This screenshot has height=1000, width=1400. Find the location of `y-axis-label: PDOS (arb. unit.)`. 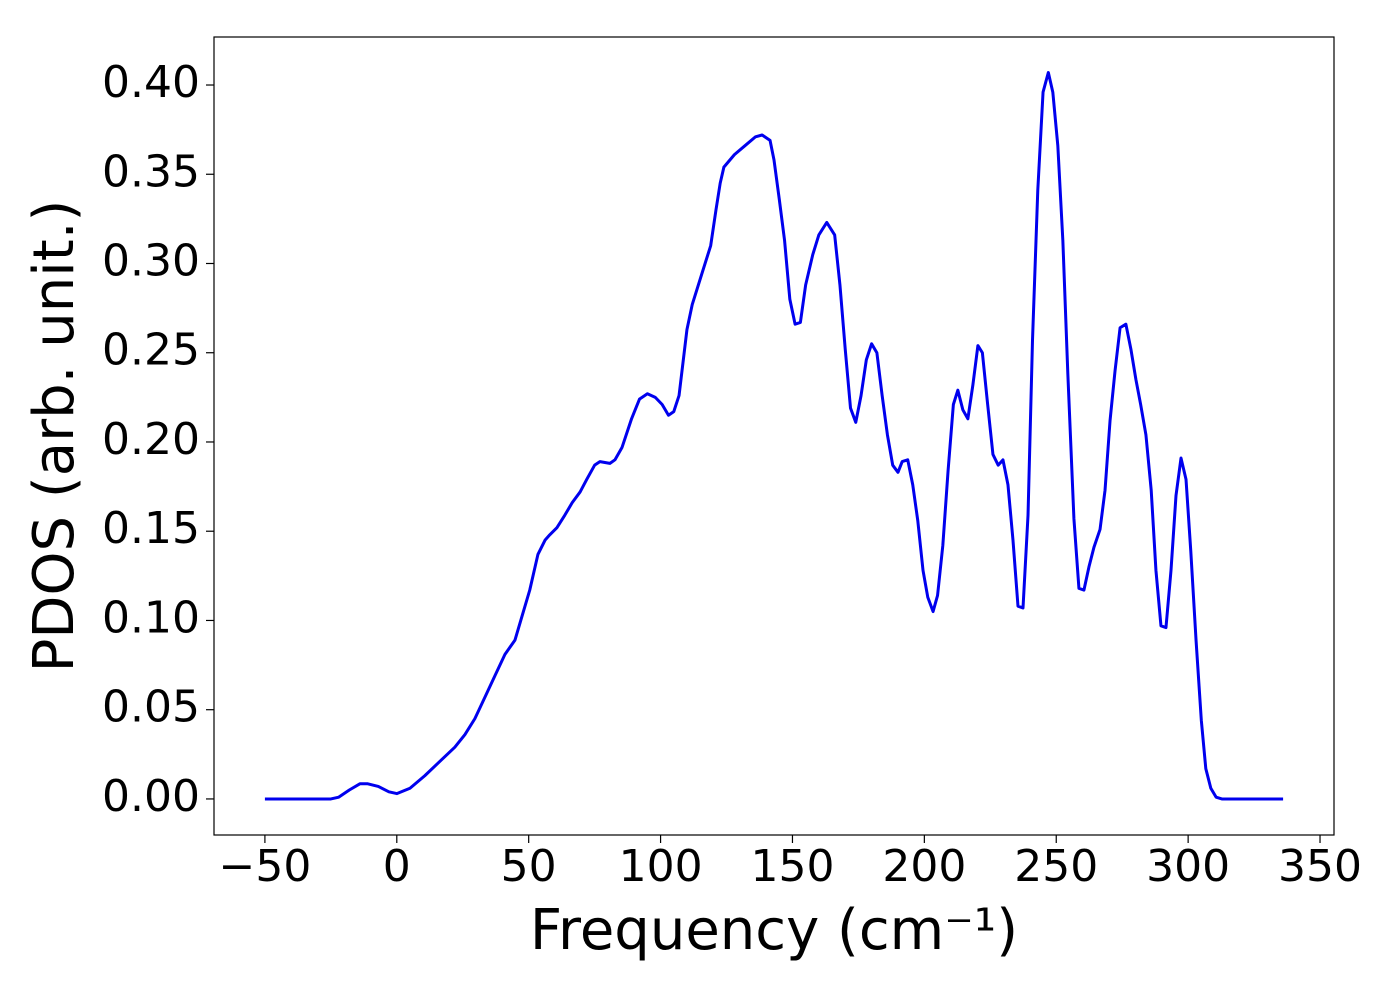

y-axis-label: PDOS (arb. unit.) is located at coordinates (54, 436).